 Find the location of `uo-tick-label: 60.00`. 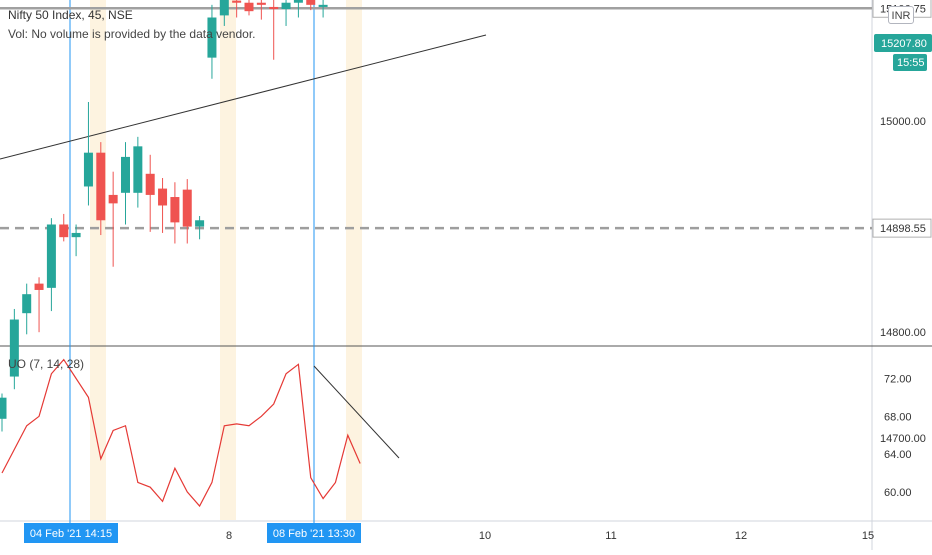

uo-tick-label: 60.00 is located at coordinates (898, 493).